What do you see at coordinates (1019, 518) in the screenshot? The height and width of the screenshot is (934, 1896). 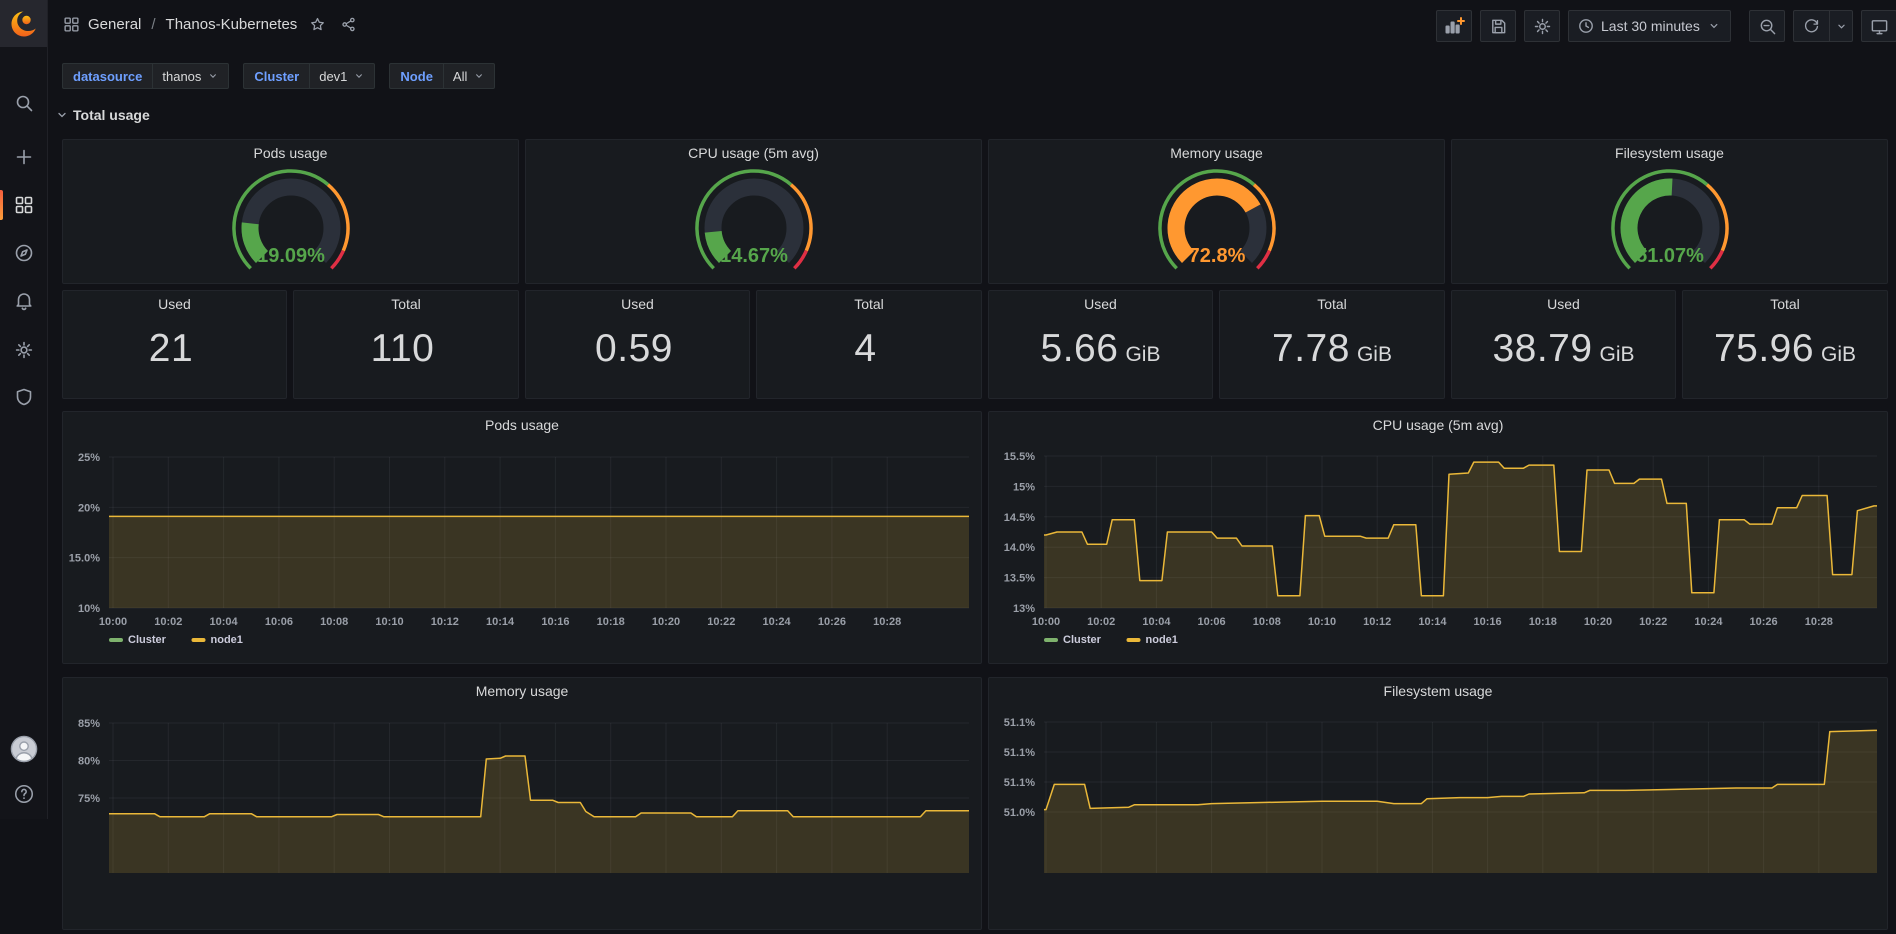 I see `svg-text: 14.5%` at bounding box center [1019, 518].